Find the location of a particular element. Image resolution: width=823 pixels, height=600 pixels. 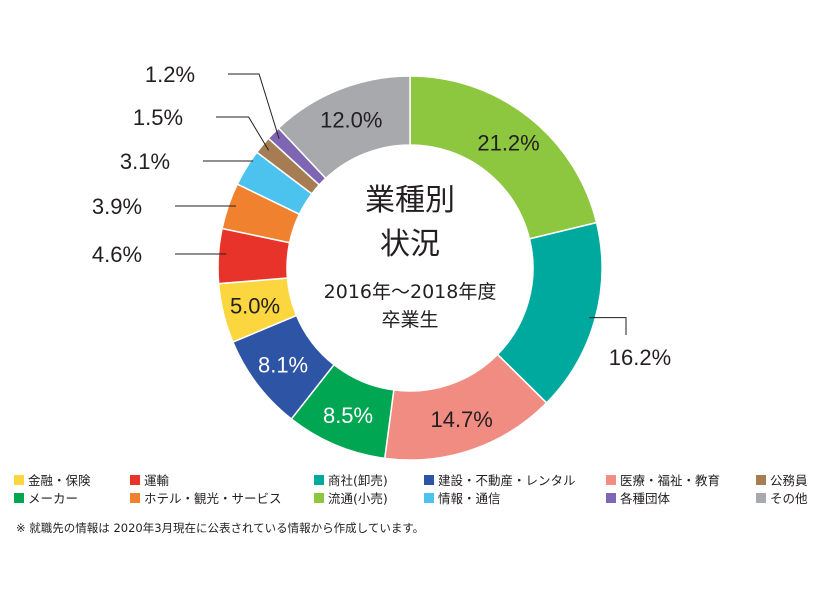

legend-item: 流通(小売) is located at coordinates (351, 497).